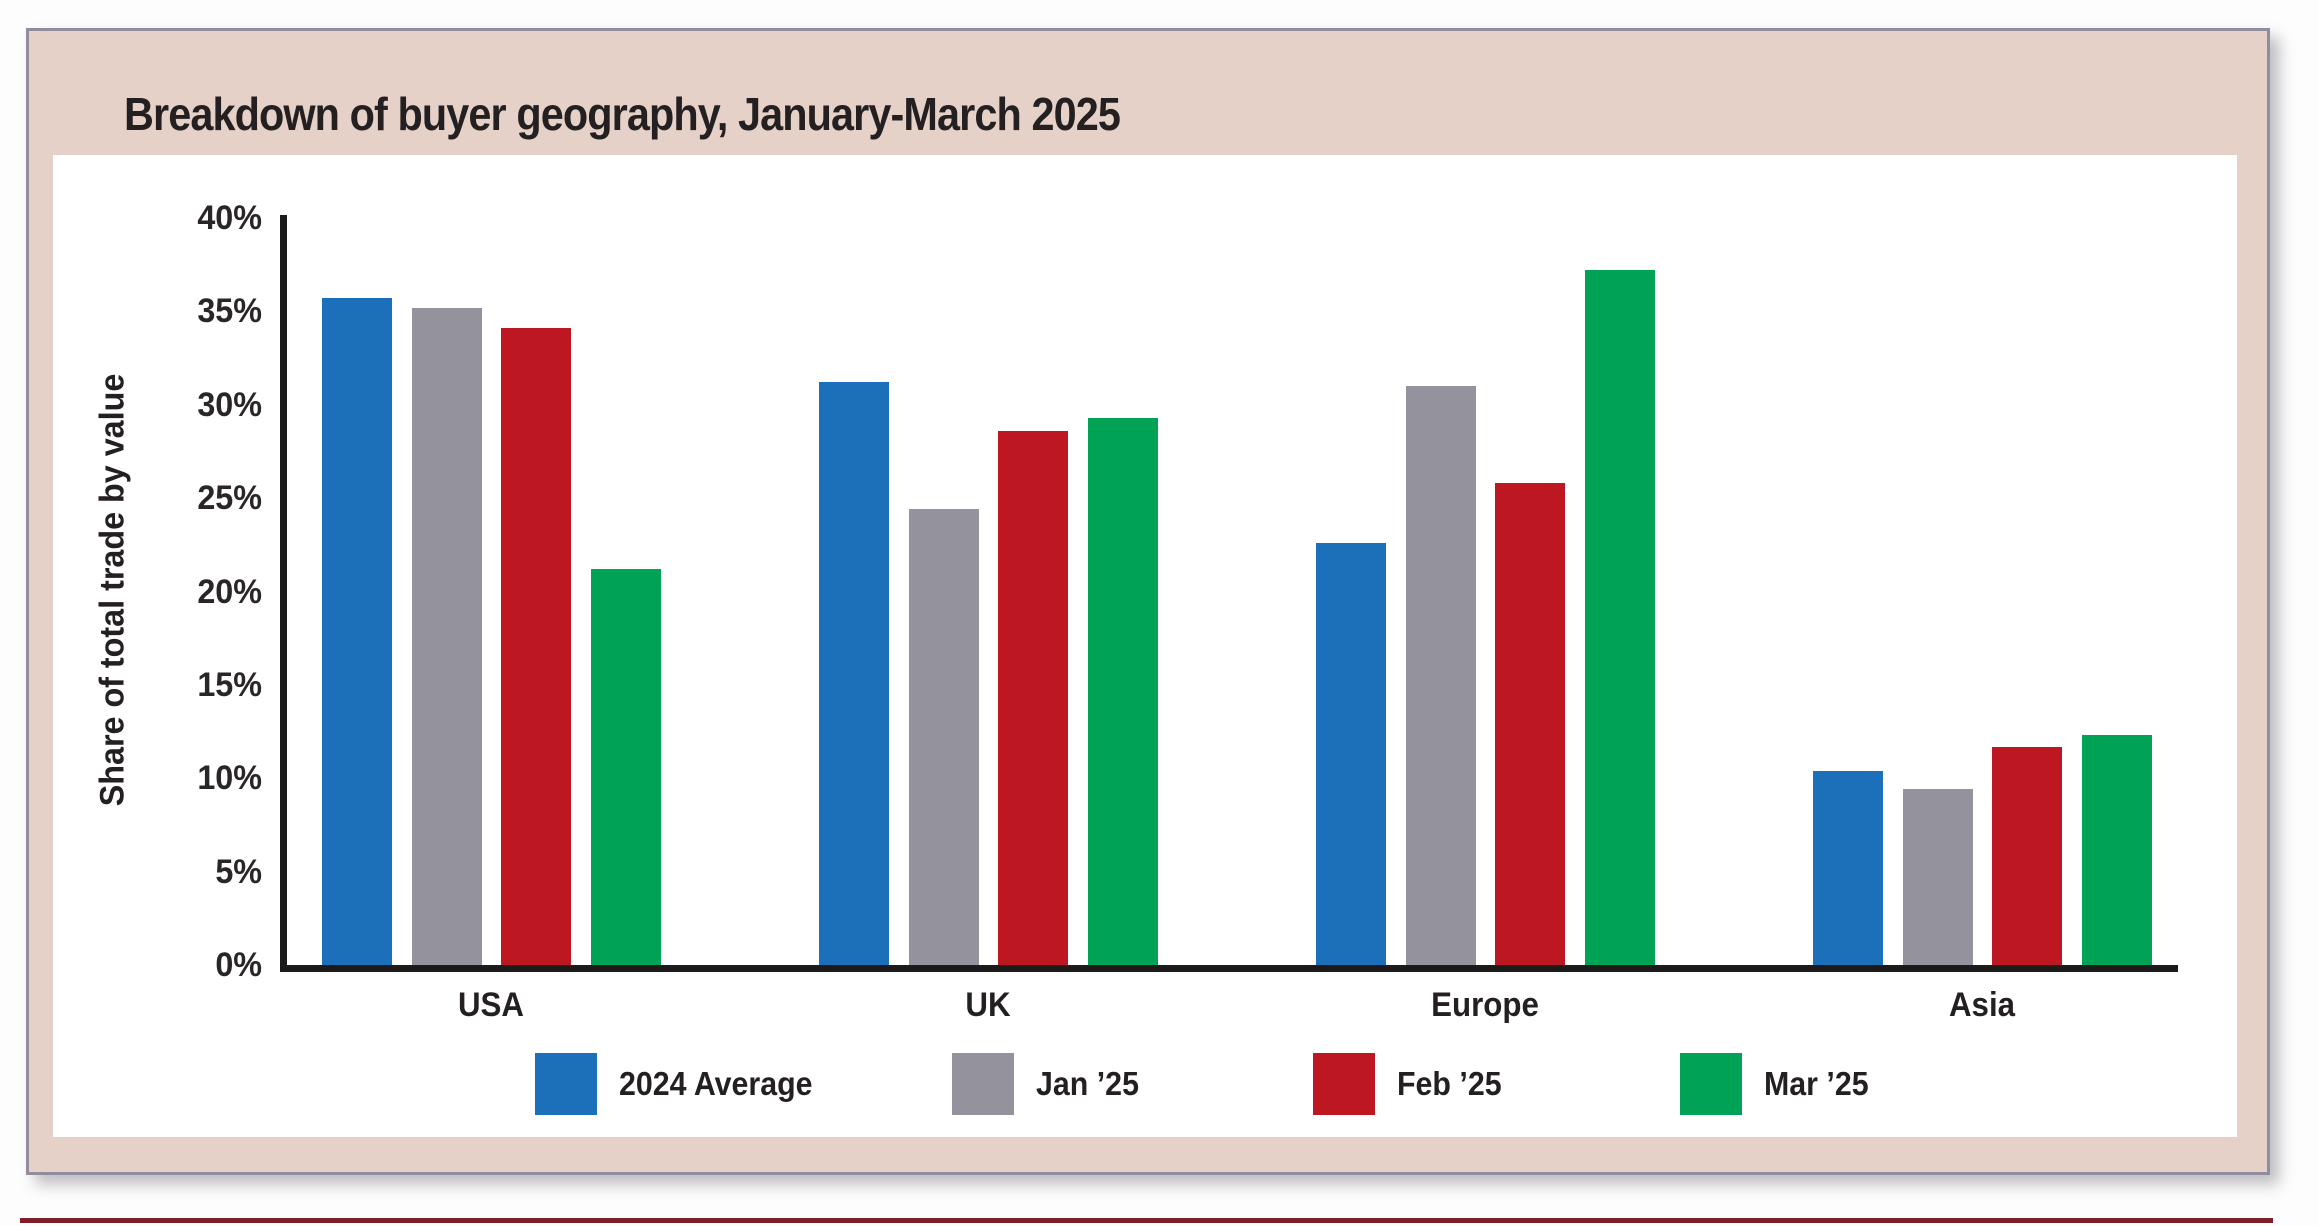 The height and width of the screenshot is (1226, 2318). I want to click on y-axis-line, so click(283, 593).